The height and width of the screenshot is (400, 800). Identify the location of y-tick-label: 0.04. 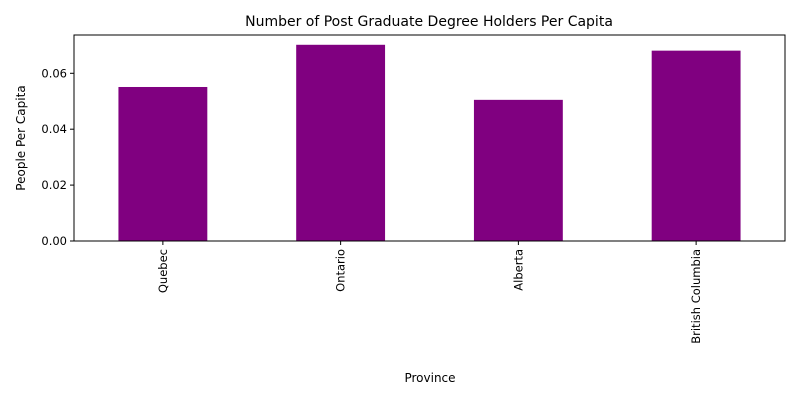
(54, 129).